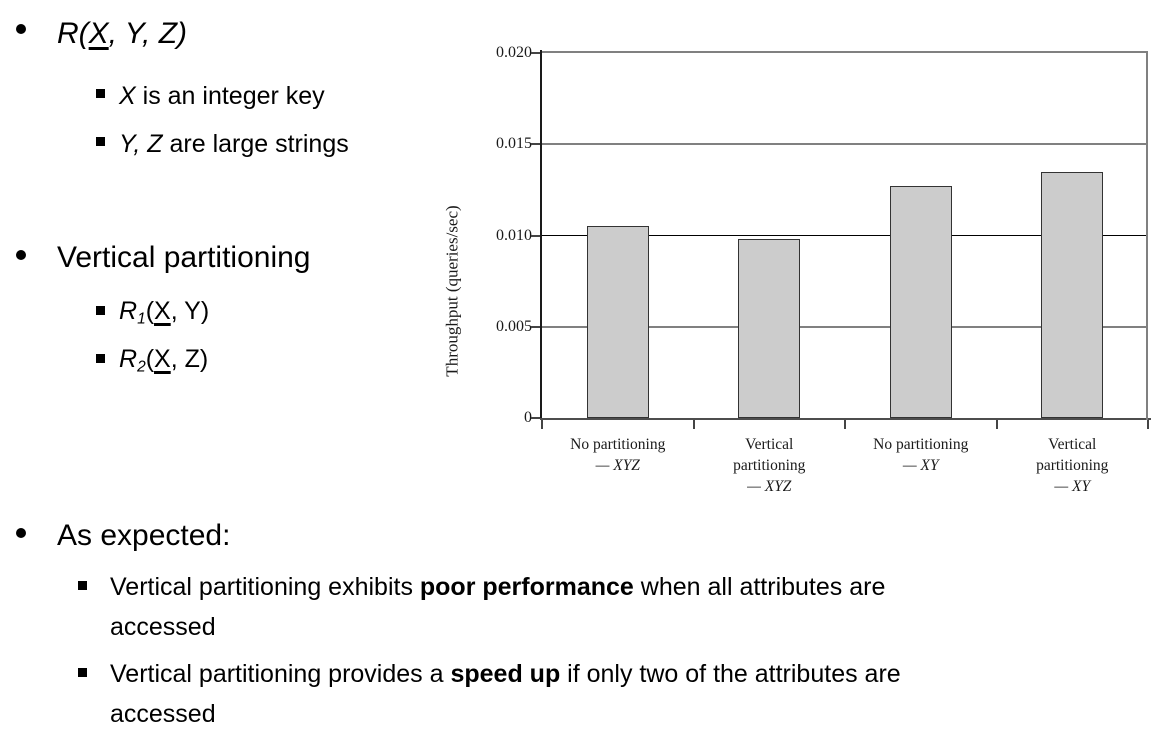 Image resolution: width=1161 pixels, height=754 pixels. What do you see at coordinates (141, 319) in the screenshot?
I see `r1-subscript: 1` at bounding box center [141, 319].